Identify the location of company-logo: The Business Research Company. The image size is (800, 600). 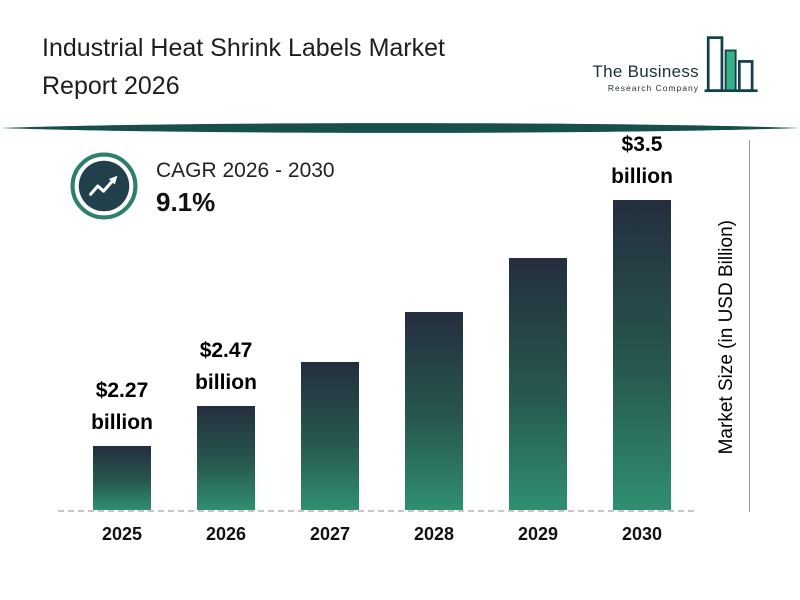
(676, 68).